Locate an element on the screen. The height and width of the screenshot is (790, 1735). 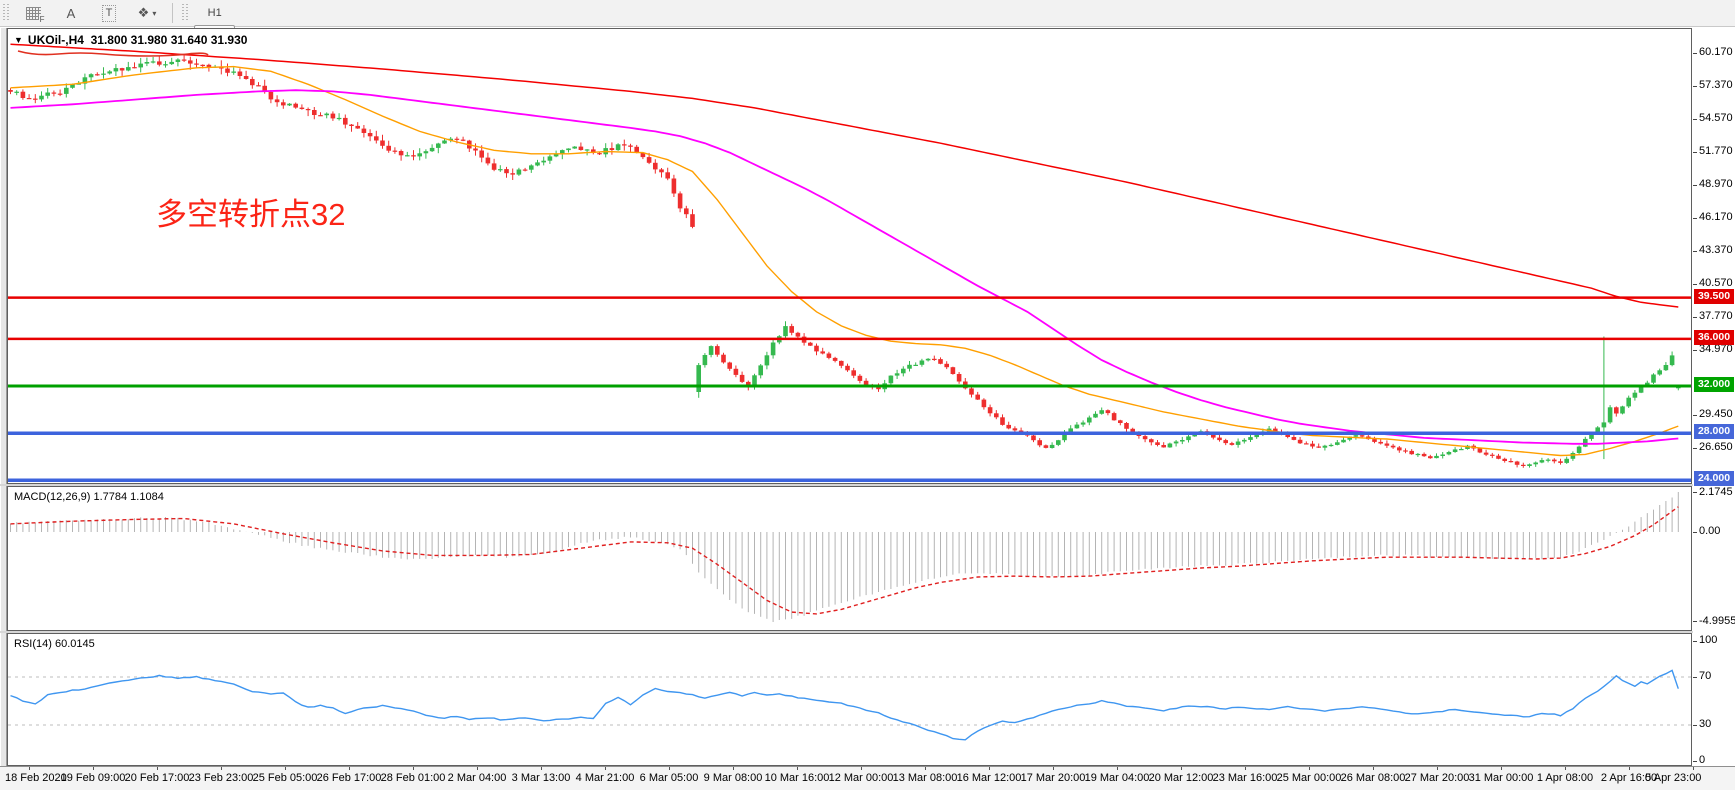
time-label: 23 Mar 16:00 is located at coordinates (1245, 778).